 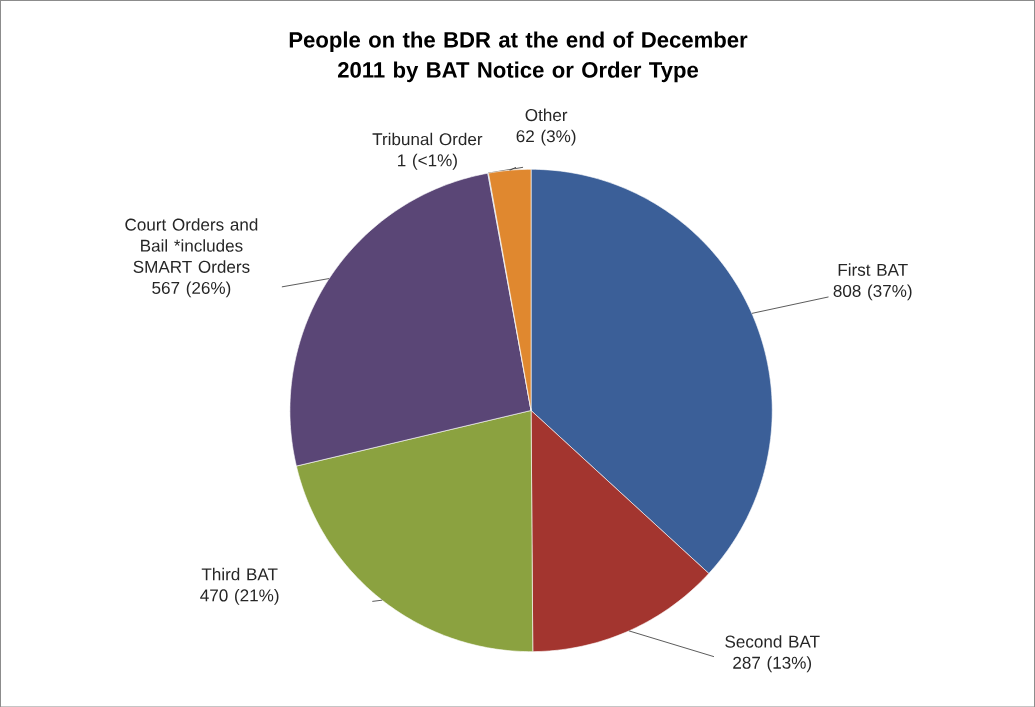 What do you see at coordinates (873, 269) in the screenshot?
I see `slice-label: First BAT` at bounding box center [873, 269].